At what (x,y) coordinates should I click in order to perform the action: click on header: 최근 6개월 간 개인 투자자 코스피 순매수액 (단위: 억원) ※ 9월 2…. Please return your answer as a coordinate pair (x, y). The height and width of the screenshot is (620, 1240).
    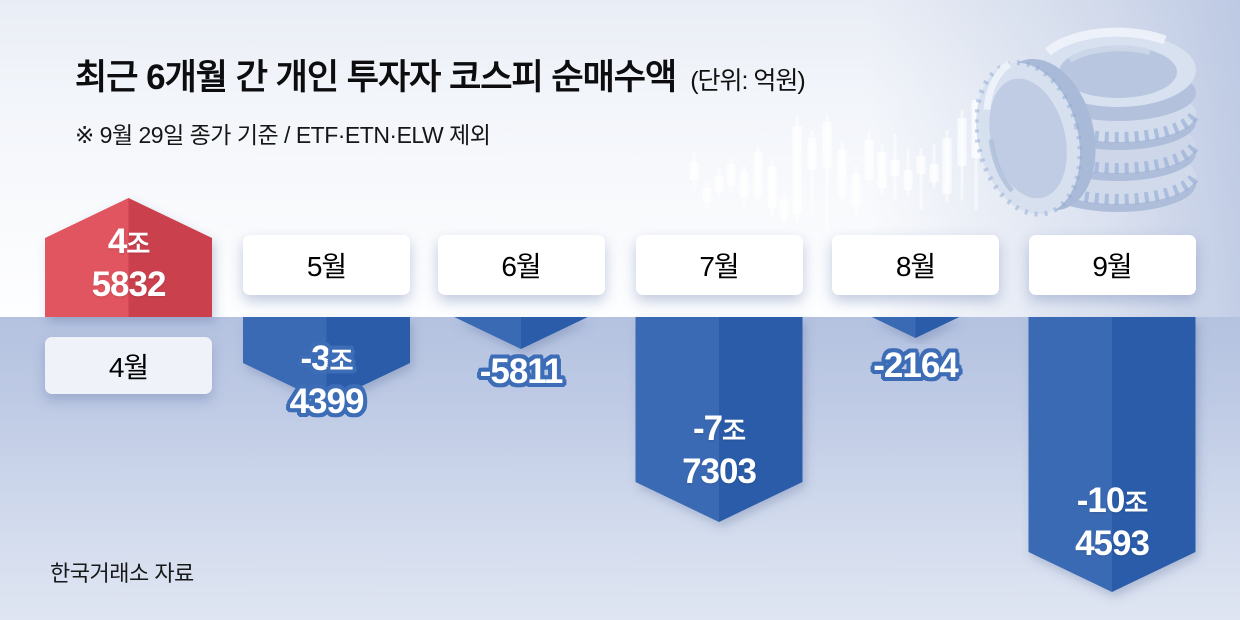
    Looking at the image, I should click on (440, 103).